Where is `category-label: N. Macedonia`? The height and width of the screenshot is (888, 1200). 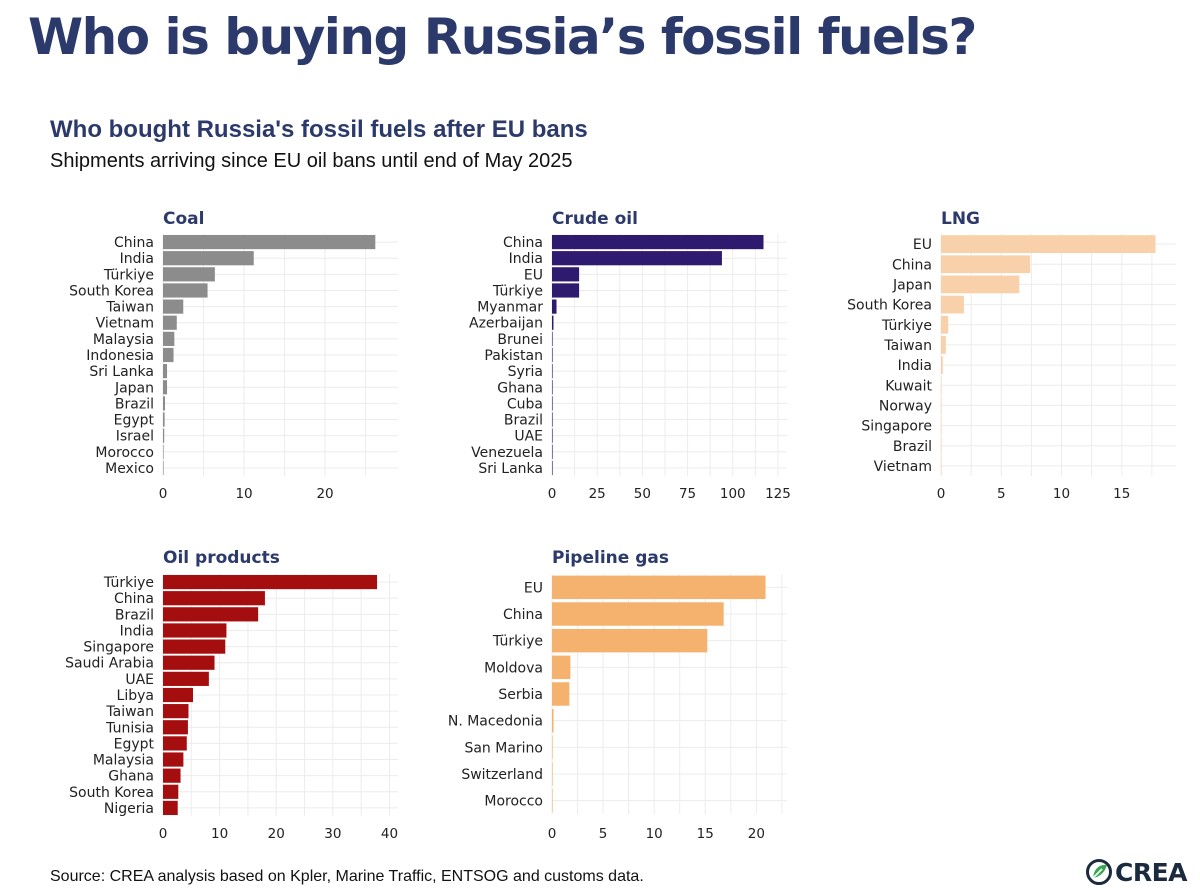 category-label: N. Macedonia is located at coordinates (495, 722).